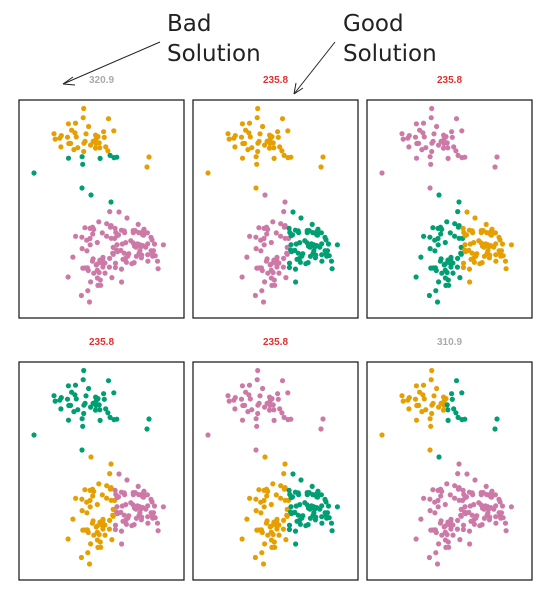  Describe the element at coordinates (111, 63) in the screenshot. I see `bad-arrow` at that location.